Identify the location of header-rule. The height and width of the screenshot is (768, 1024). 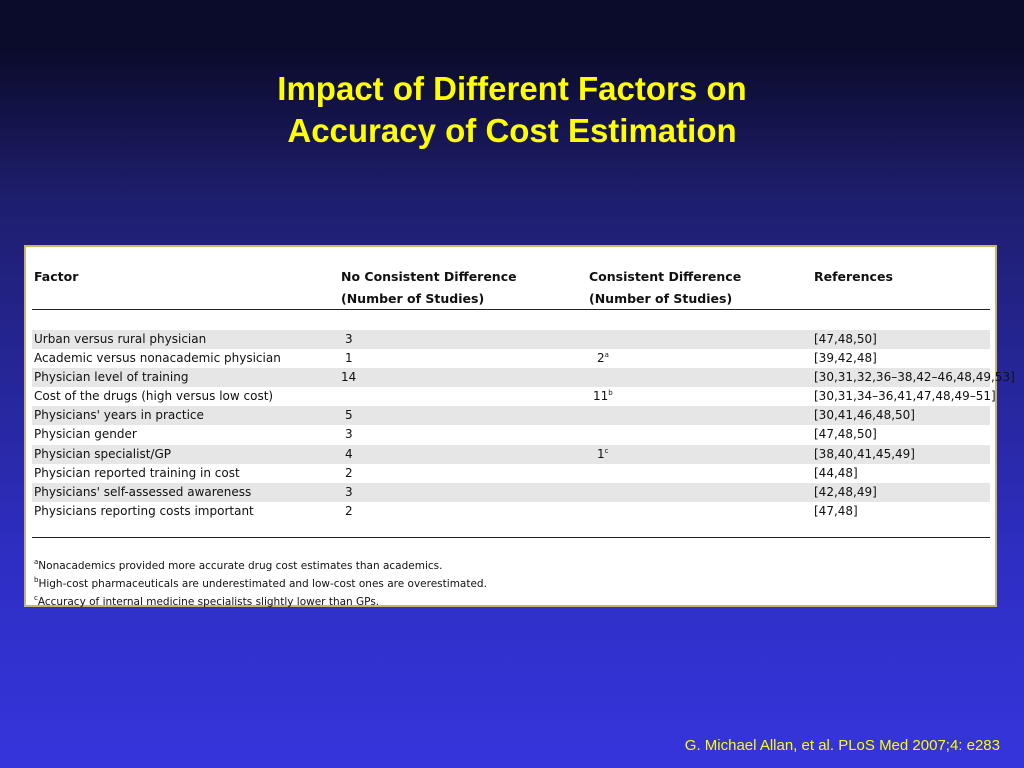
(511, 309).